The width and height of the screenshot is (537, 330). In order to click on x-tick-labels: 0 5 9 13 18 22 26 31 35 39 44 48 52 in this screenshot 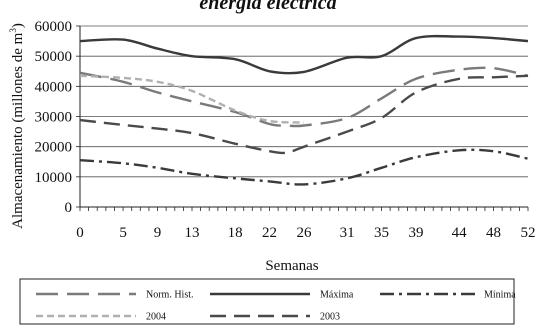, I will do `click(305, 233)`.